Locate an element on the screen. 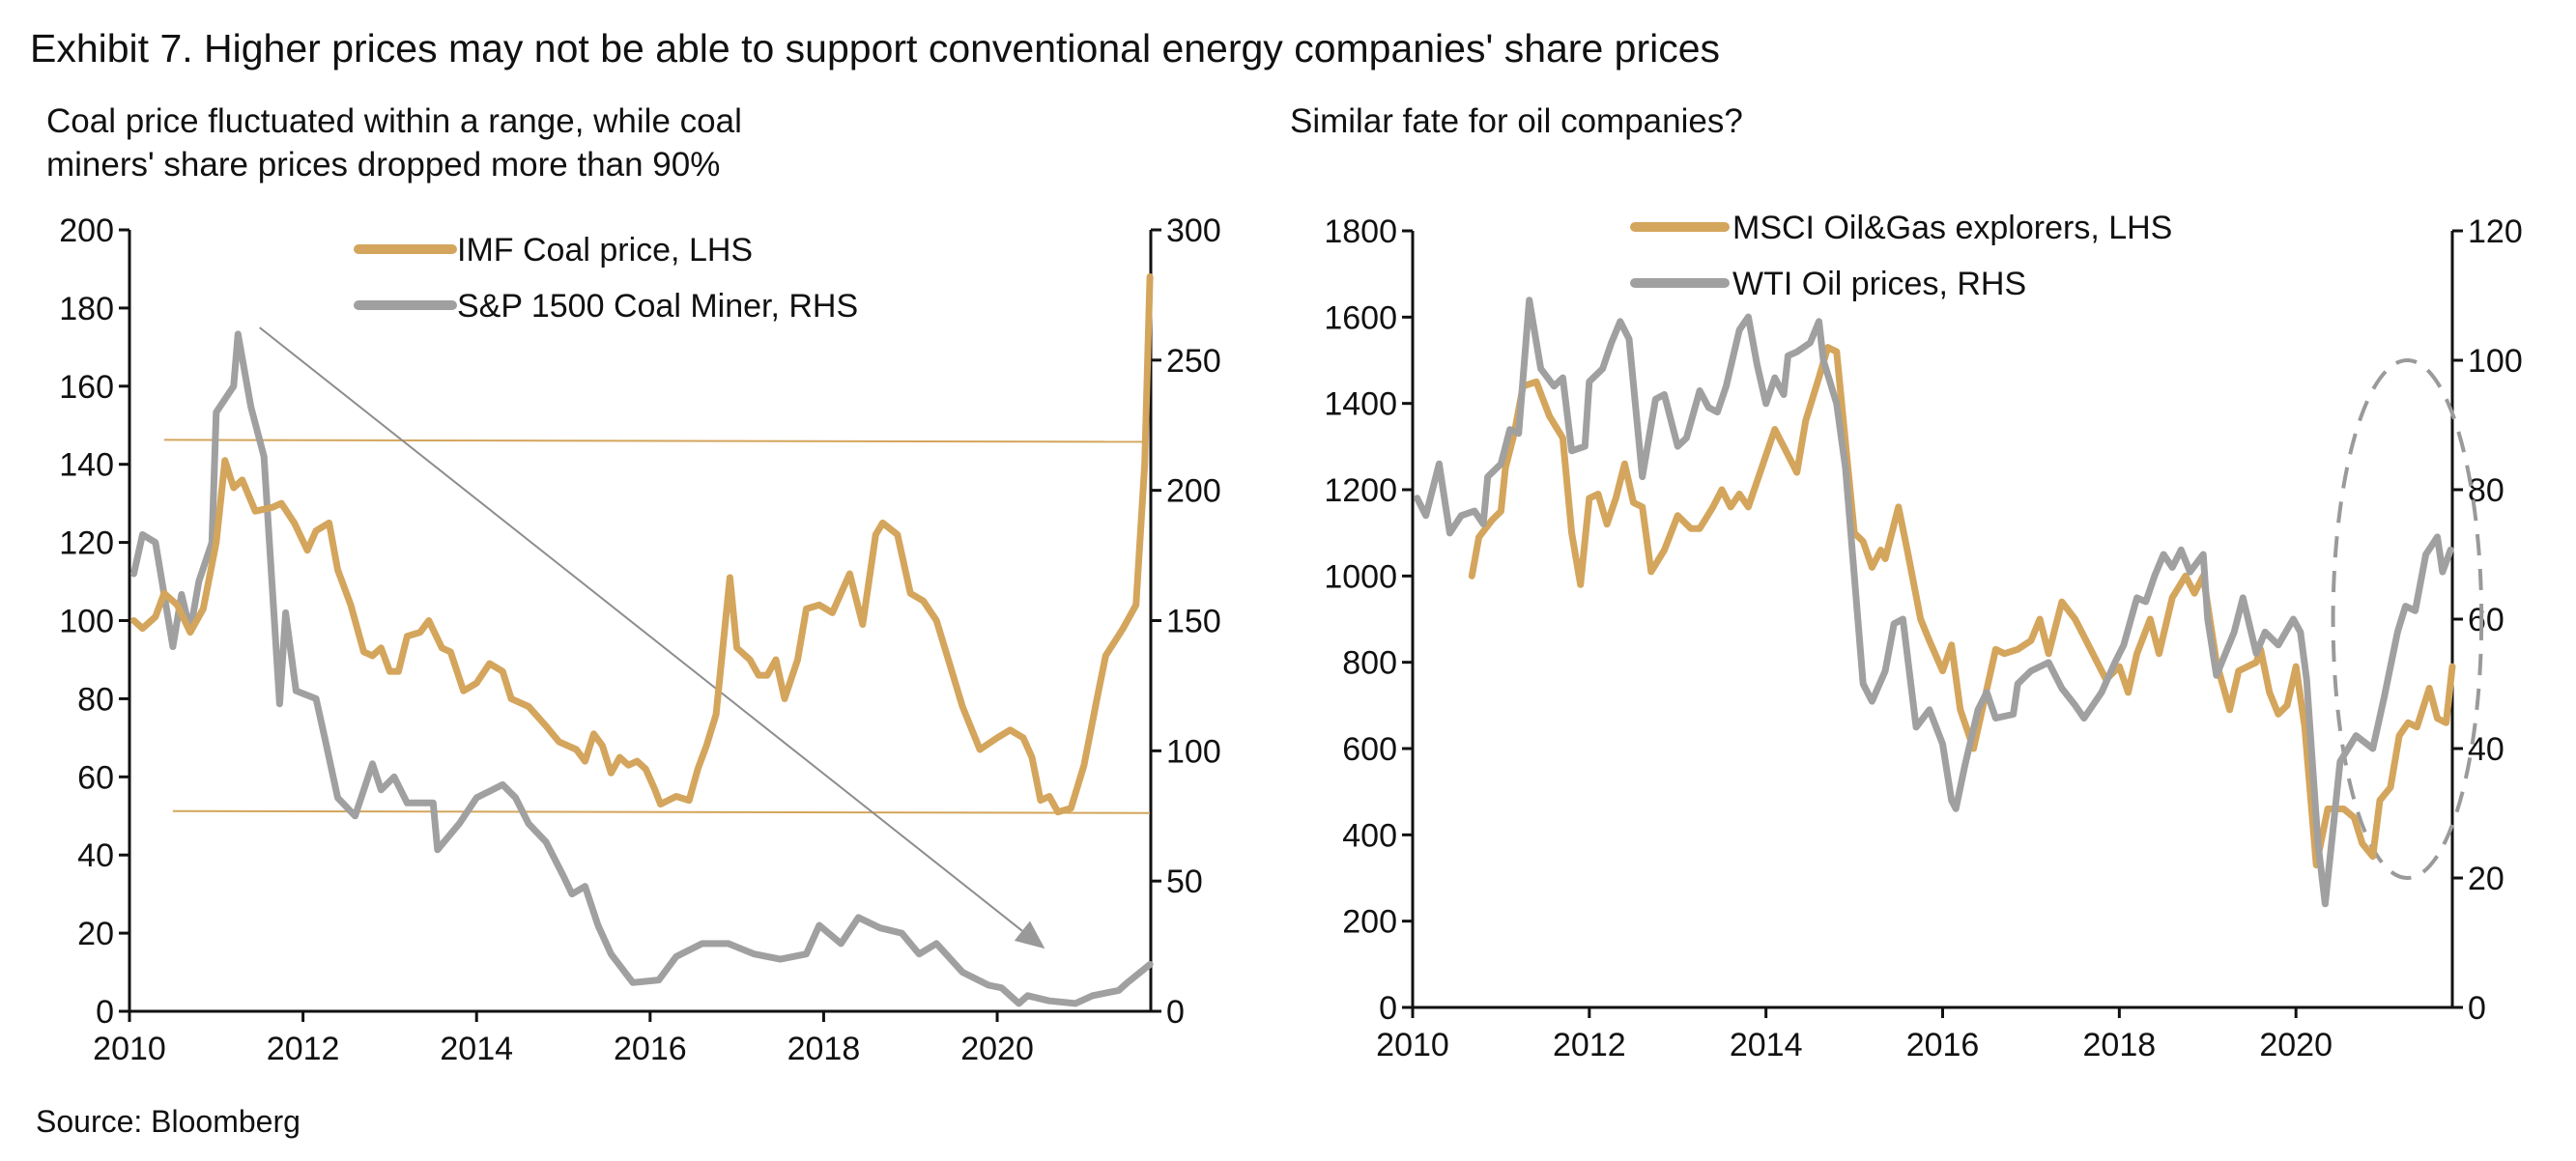 Image resolution: width=2576 pixels, height=1161 pixels. source-note: Source: Bloomberg is located at coordinates (169, 1121).